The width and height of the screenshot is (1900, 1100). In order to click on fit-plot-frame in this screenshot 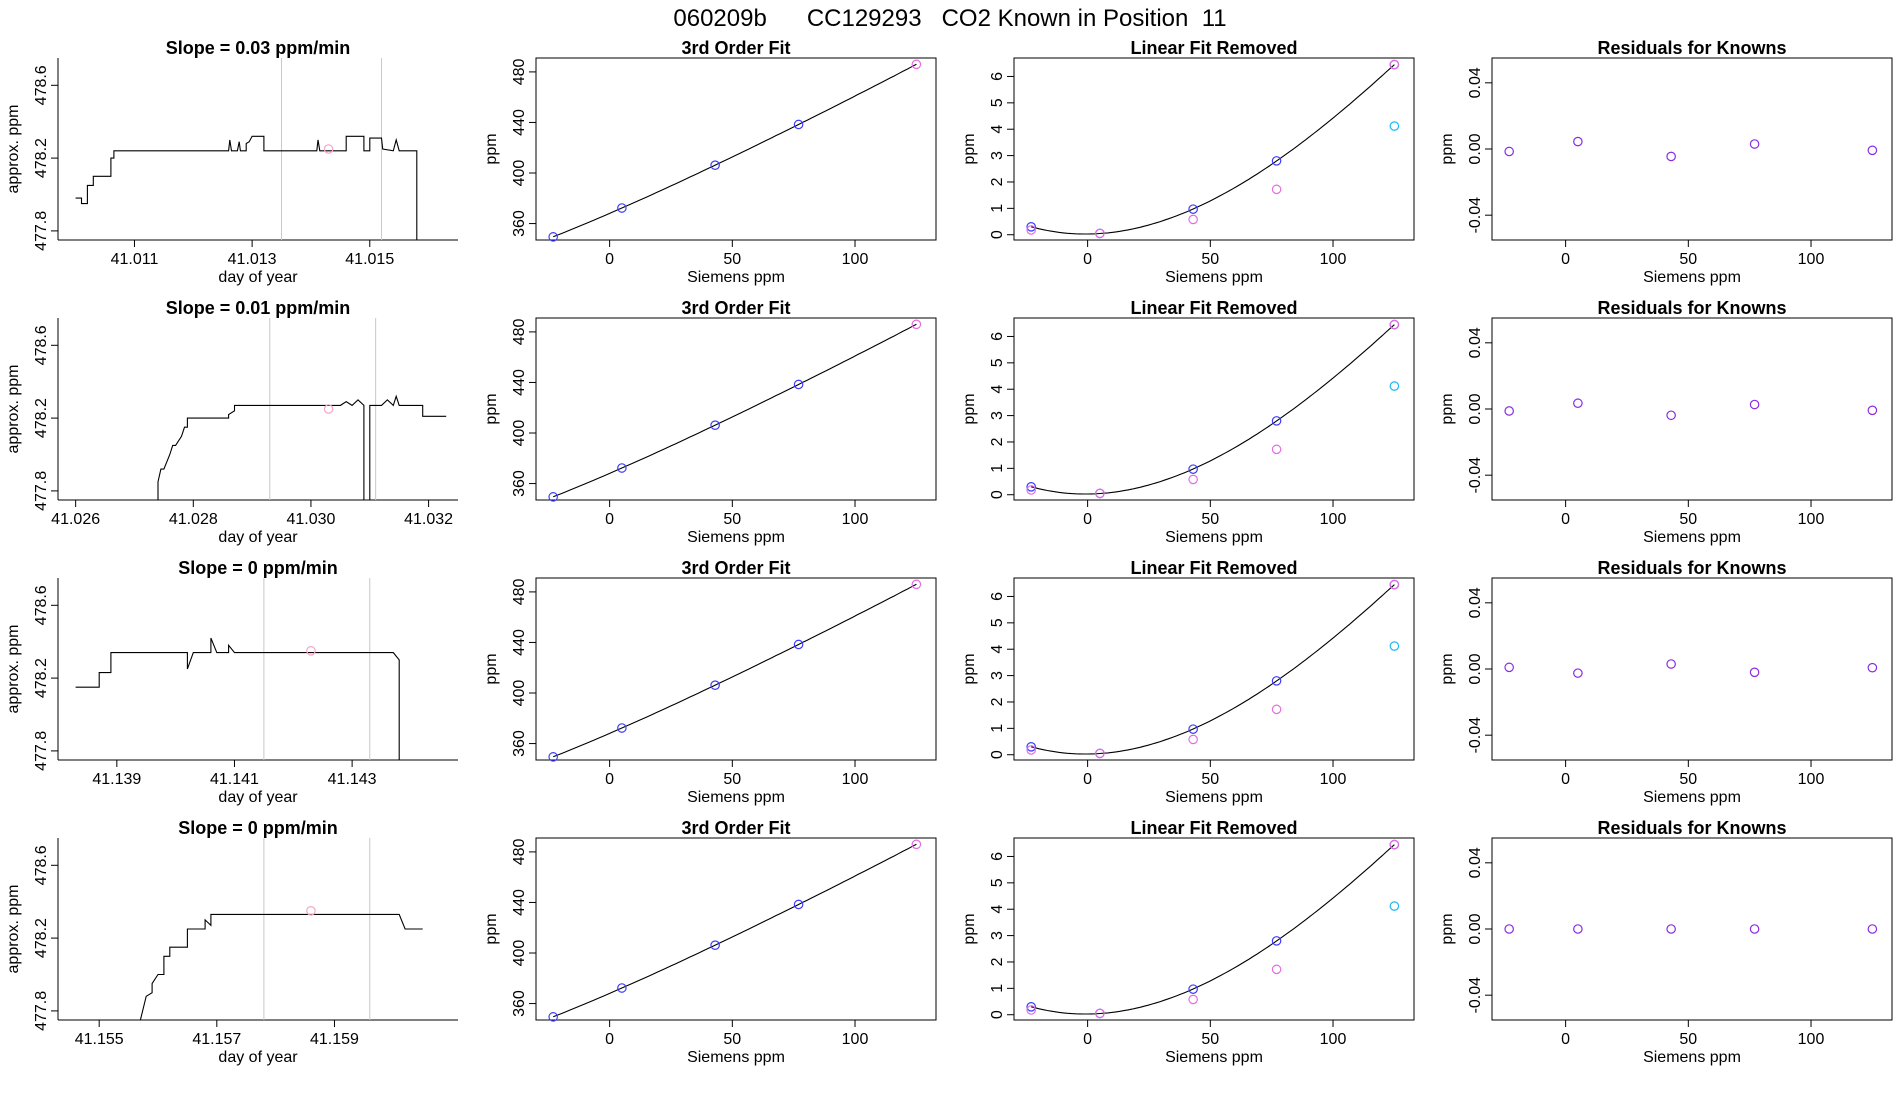, I will do `click(736, 669)`.